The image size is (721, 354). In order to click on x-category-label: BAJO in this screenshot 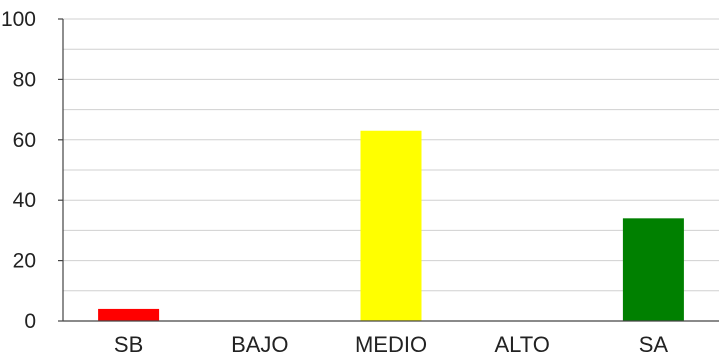, I will do `click(259, 343)`.